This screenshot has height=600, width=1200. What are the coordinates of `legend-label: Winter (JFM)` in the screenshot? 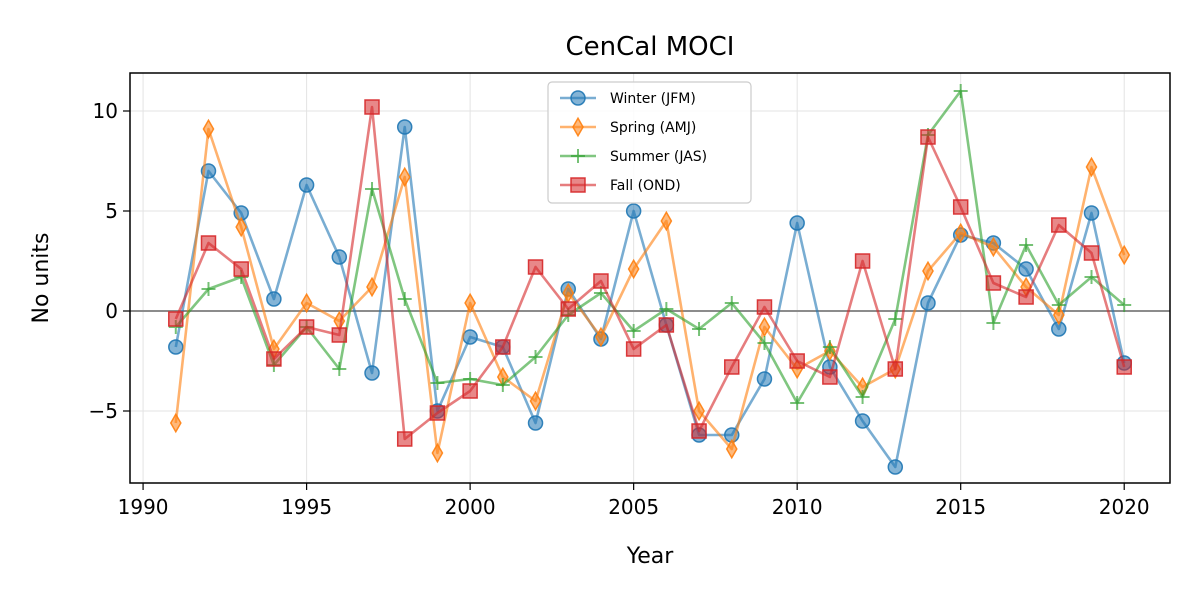 It's located at (653, 99).